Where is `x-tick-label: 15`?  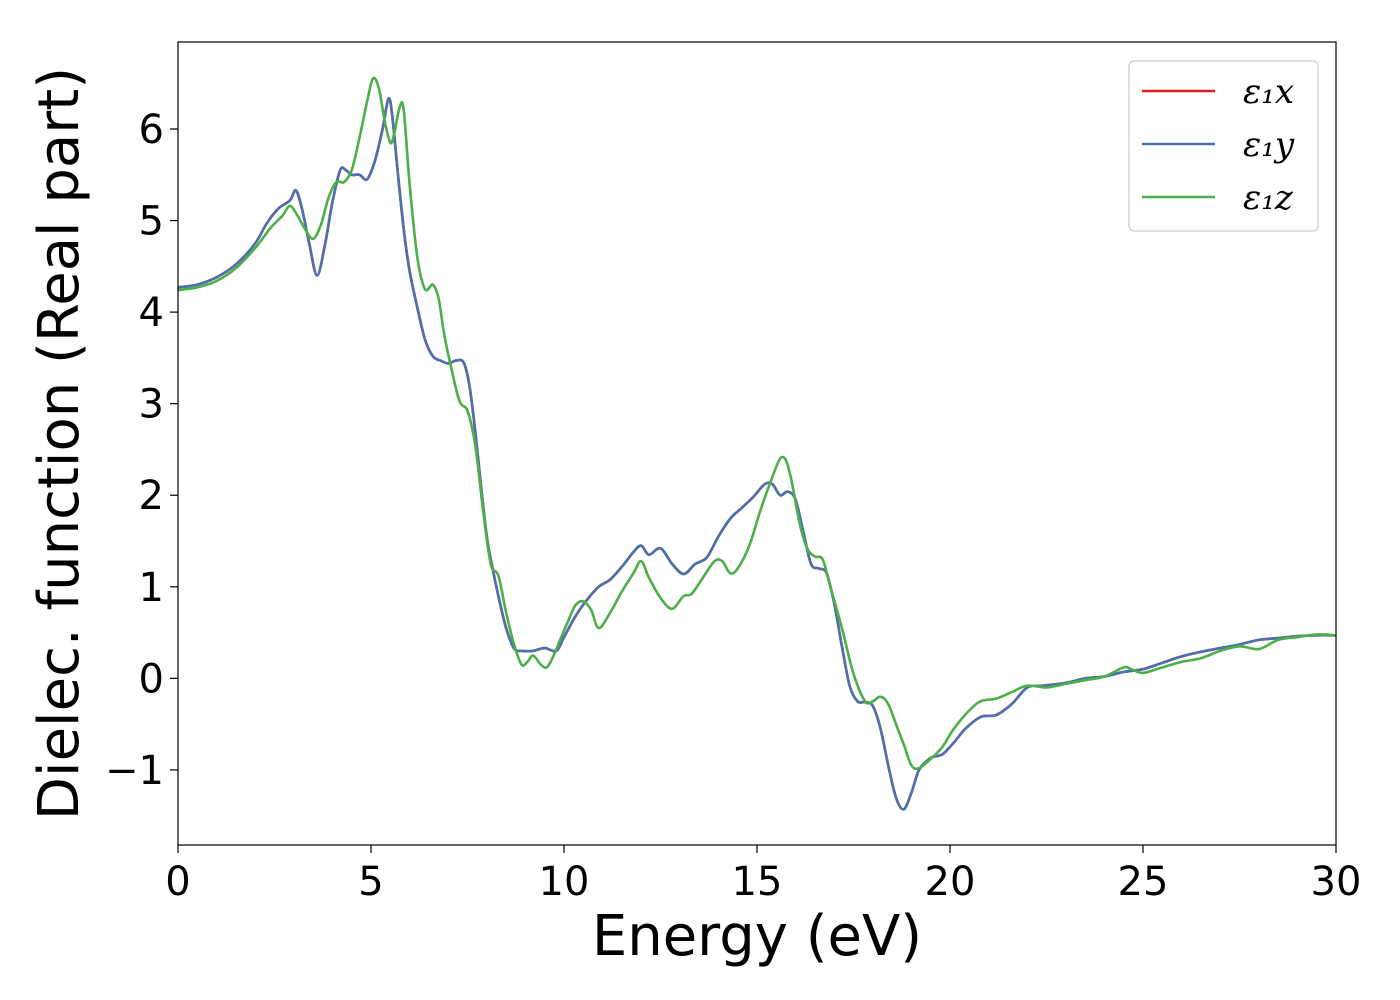
x-tick-label: 15 is located at coordinates (757, 882).